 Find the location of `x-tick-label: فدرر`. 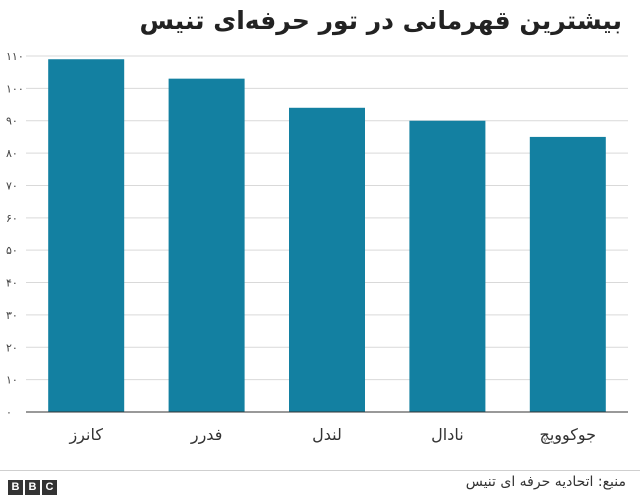

x-tick-label: فدرر is located at coordinates (206, 435).